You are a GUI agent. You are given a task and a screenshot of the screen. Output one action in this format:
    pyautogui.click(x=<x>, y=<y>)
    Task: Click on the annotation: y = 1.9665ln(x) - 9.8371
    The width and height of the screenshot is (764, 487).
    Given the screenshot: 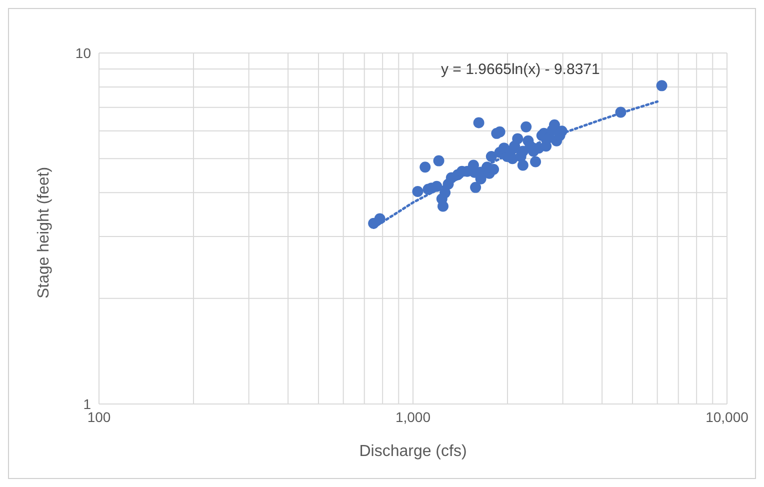 What is the action you would take?
    pyautogui.click(x=520, y=69)
    